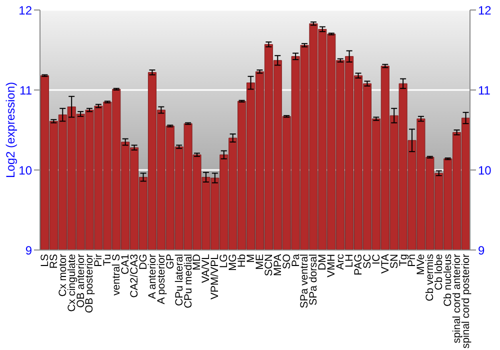 This screenshot has width=500, height=350. Describe the element at coordinates (25, 170) in the screenshot. I see `y-tick-label: 10` at that location.